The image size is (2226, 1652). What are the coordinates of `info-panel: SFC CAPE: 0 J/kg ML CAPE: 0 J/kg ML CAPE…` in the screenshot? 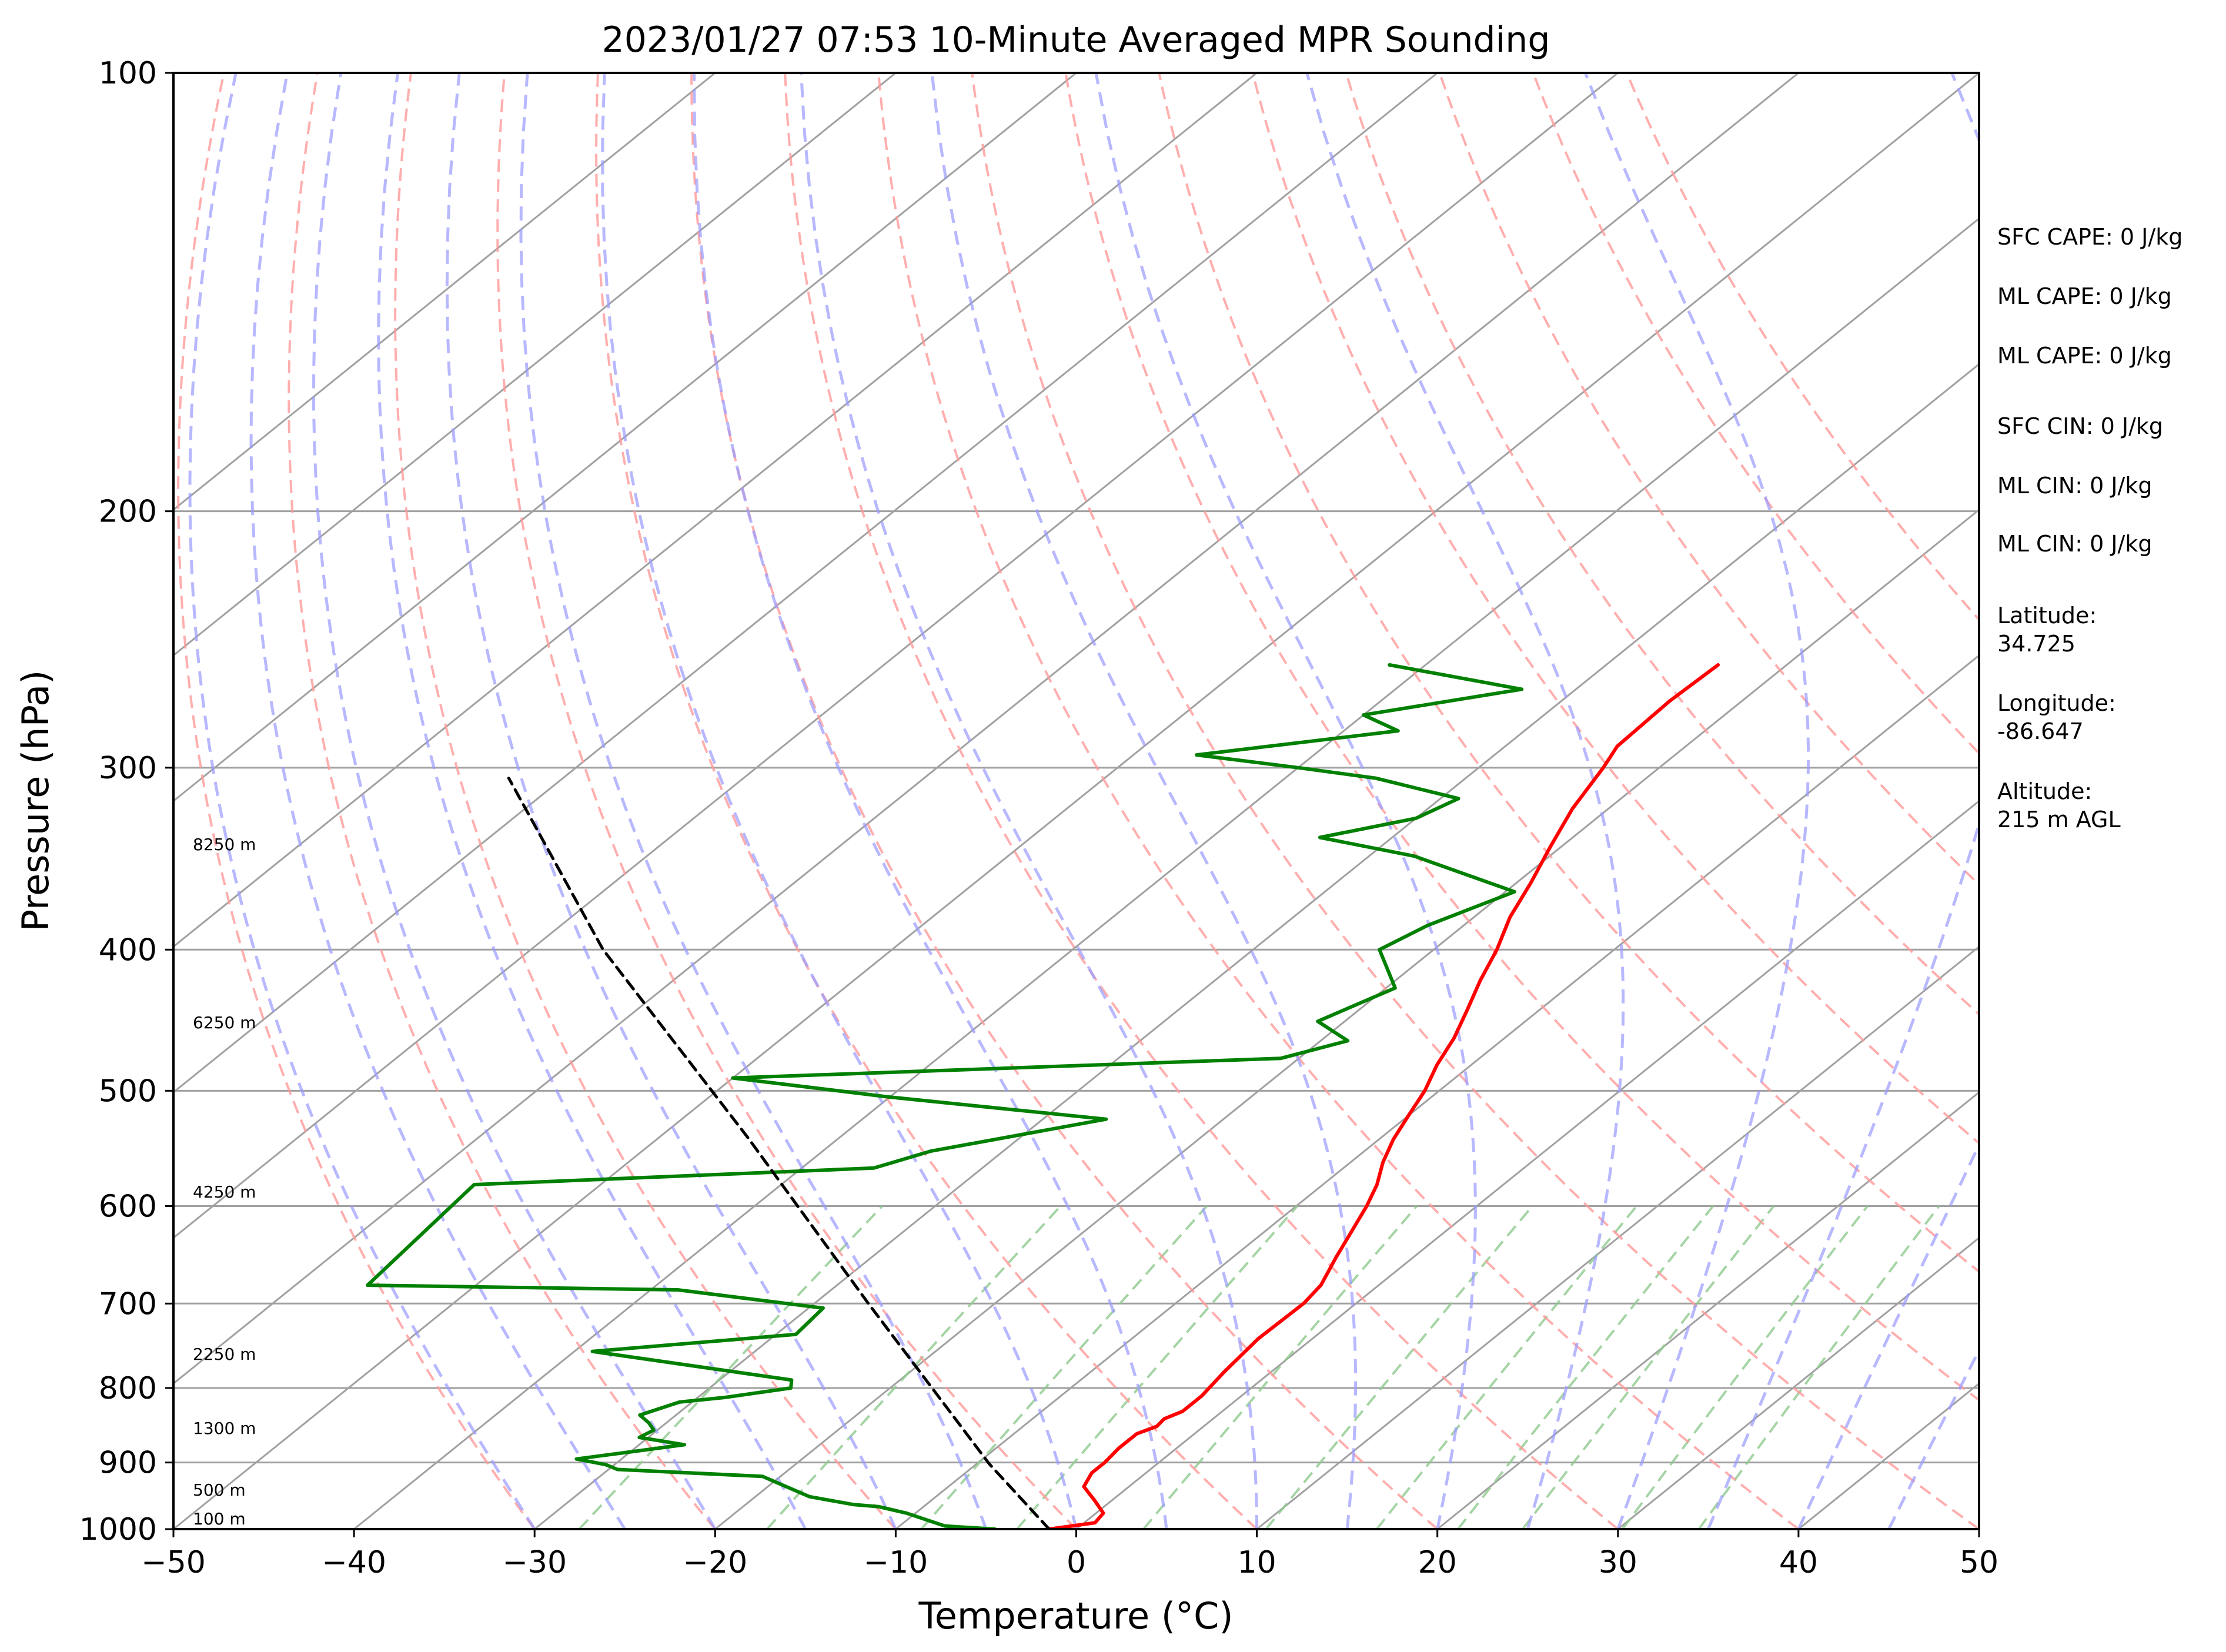 It's located at (2089, 528).